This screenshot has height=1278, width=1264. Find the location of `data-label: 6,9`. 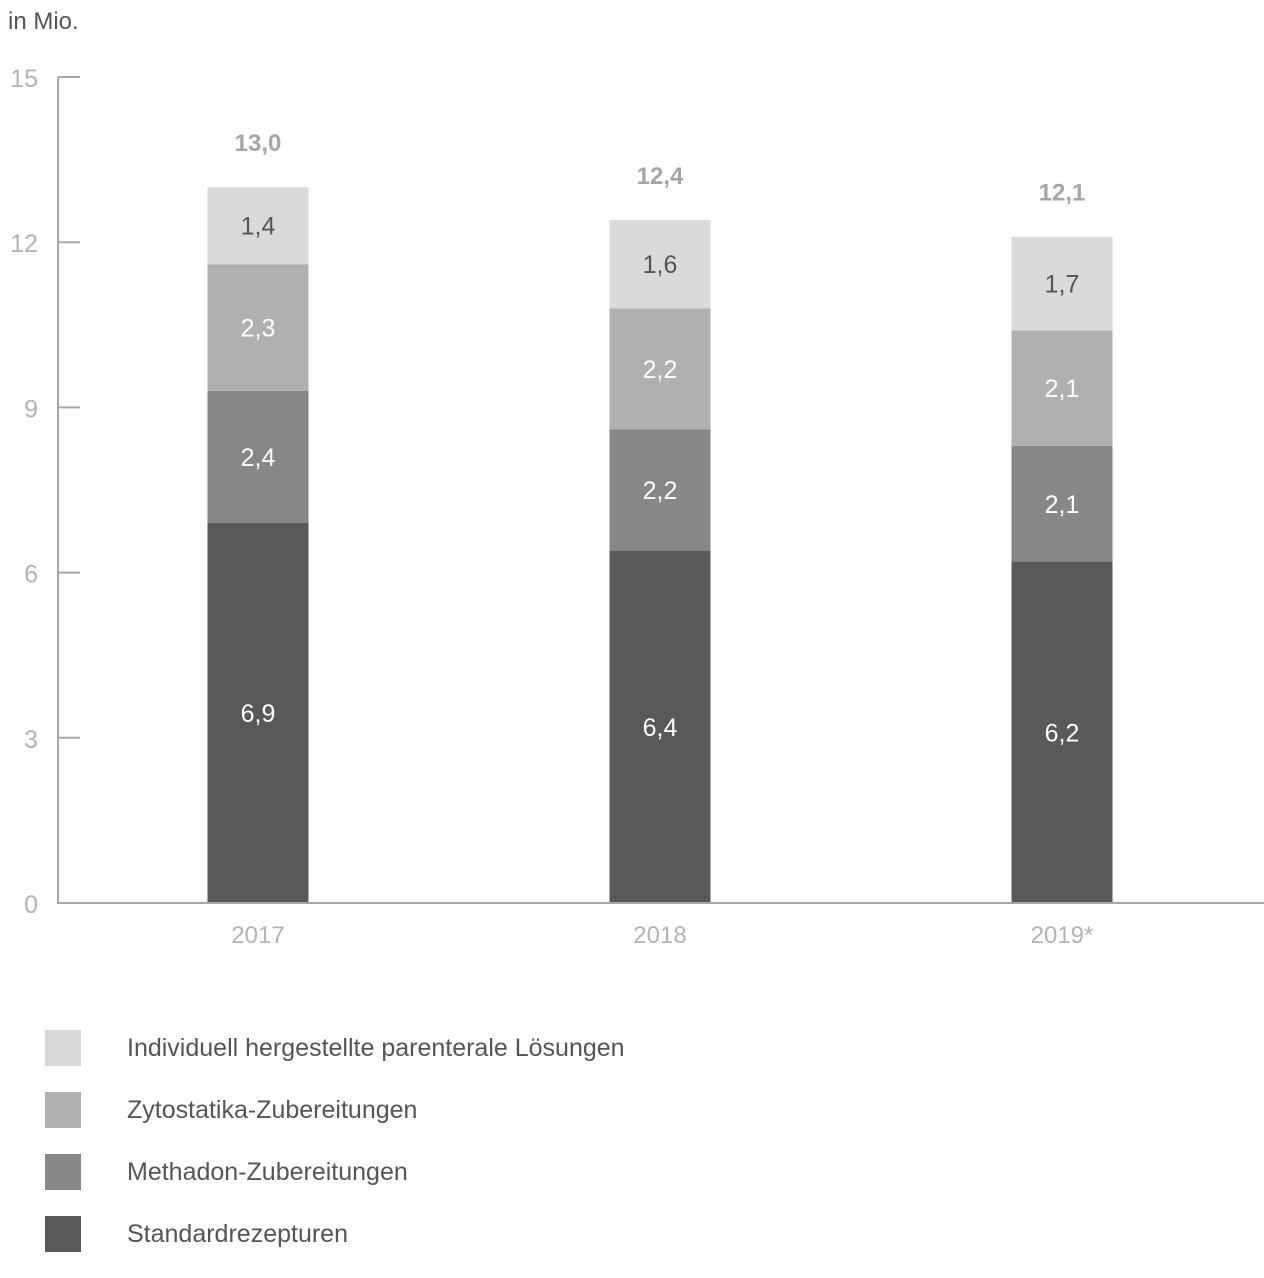

data-label: 6,9 is located at coordinates (258, 714).